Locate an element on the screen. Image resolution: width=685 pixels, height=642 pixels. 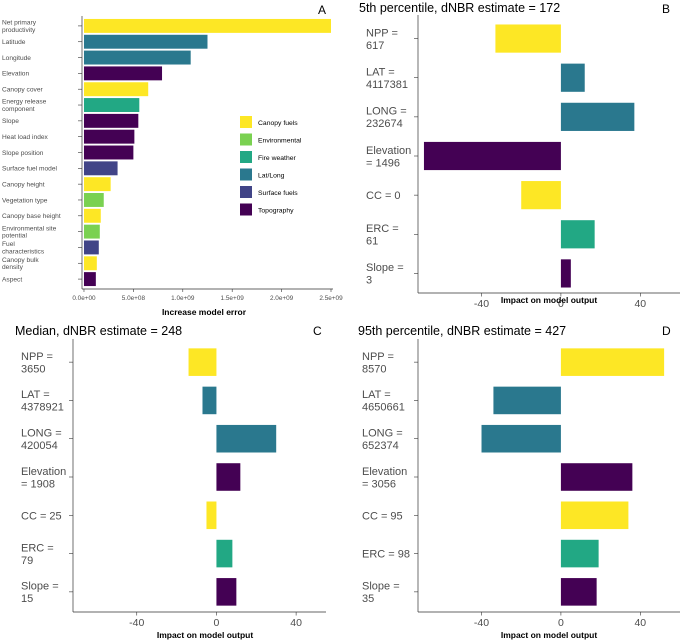
panel-c-x-tick-label: 0 is located at coordinates (217, 623).